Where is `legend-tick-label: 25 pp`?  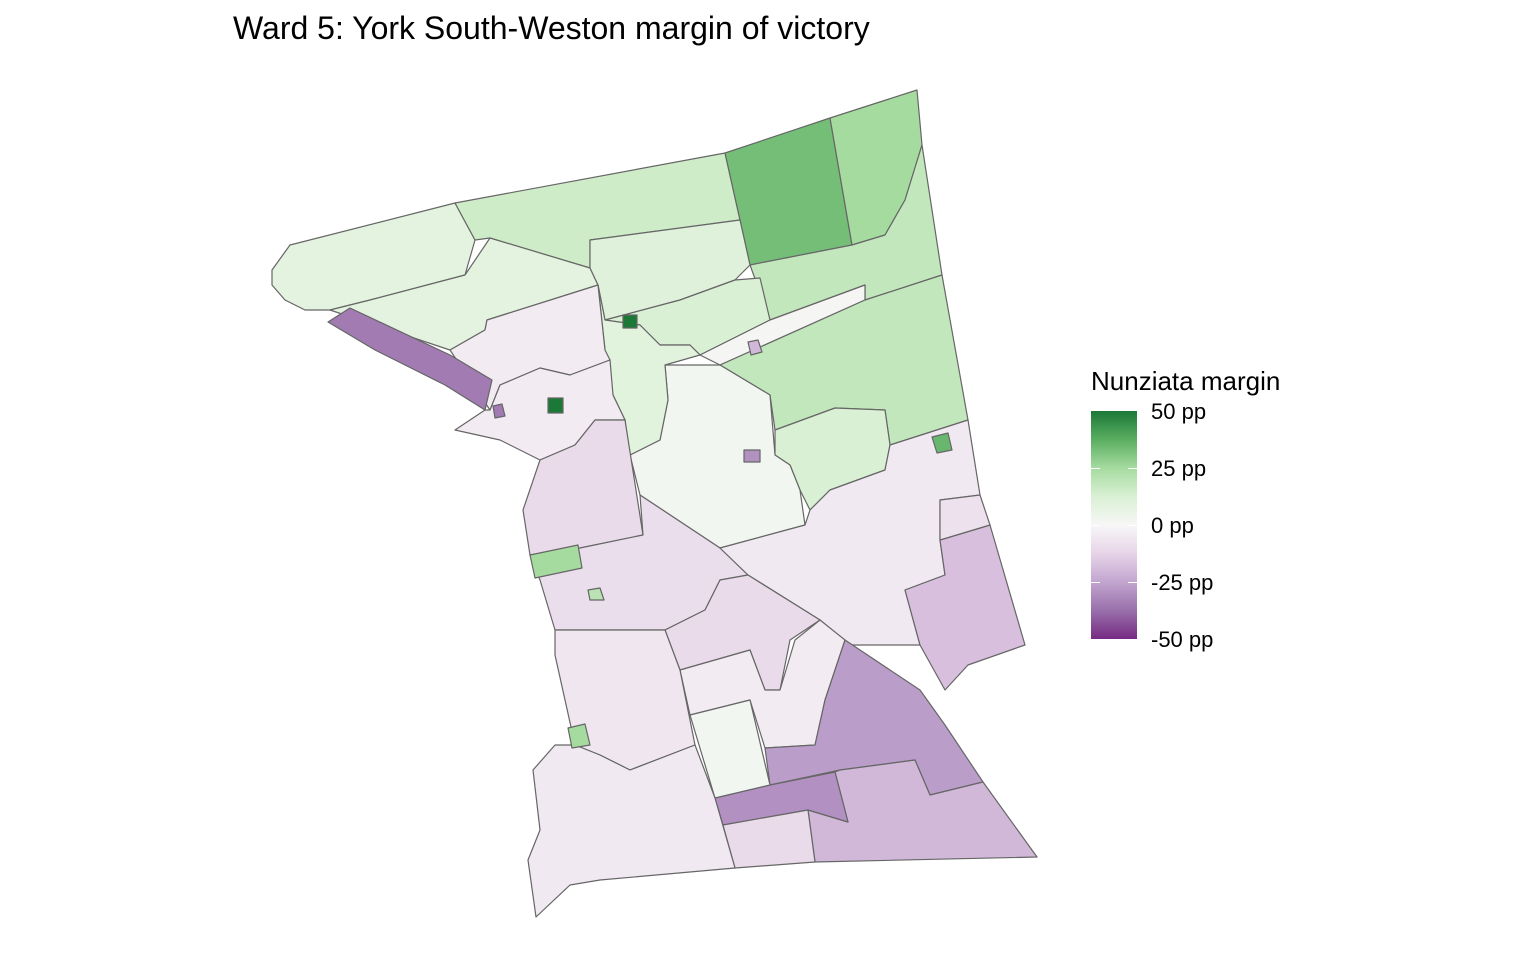
legend-tick-label: 25 pp is located at coordinates (1179, 468).